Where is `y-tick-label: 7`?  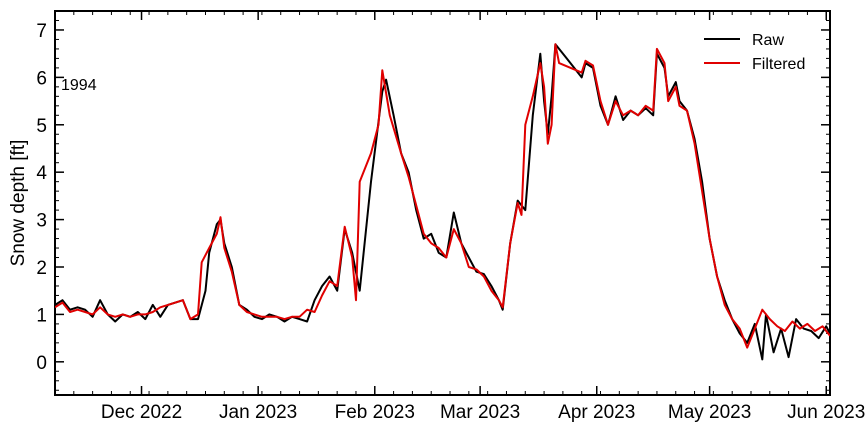
y-tick-label: 7 is located at coordinates (41, 31).